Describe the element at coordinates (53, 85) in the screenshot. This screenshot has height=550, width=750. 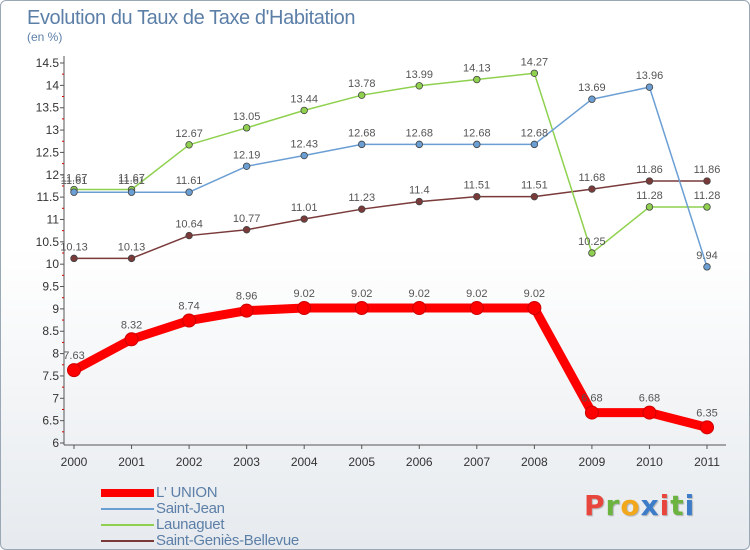
I see `y-tick-label: 14` at that location.